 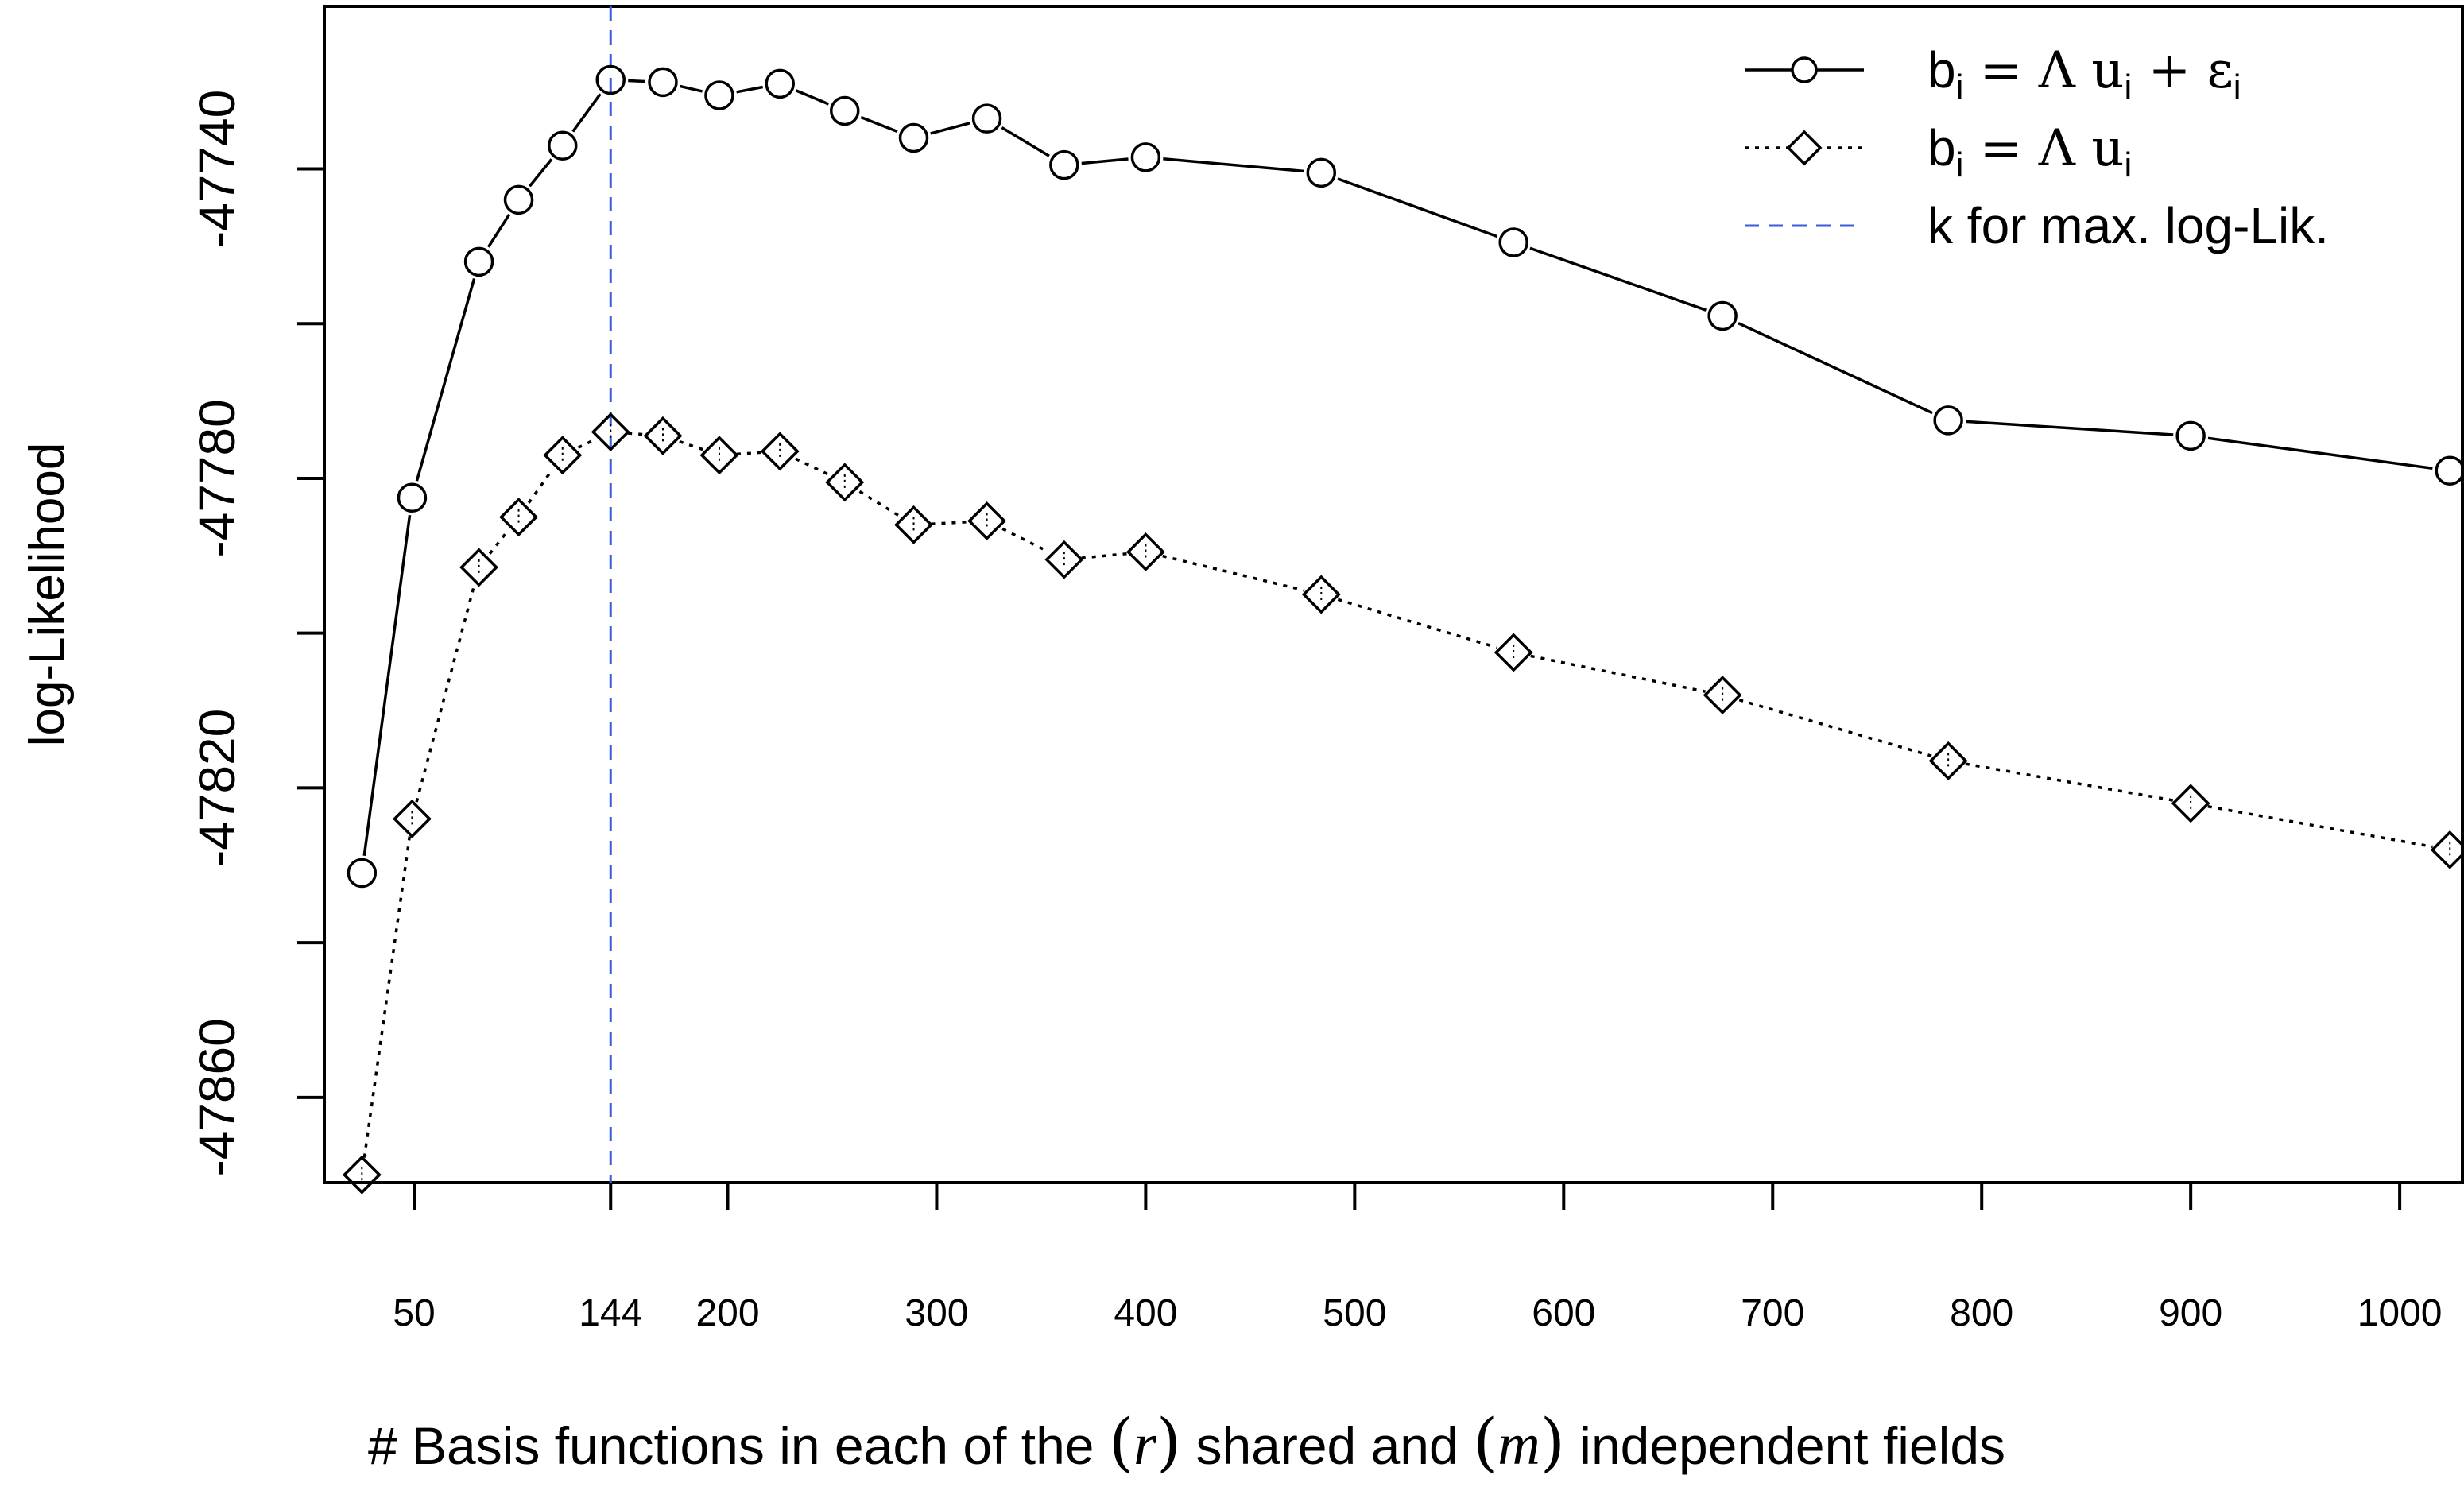 I want to click on x-axis-title-part: independent fields, so click(x=1785, y=1445).